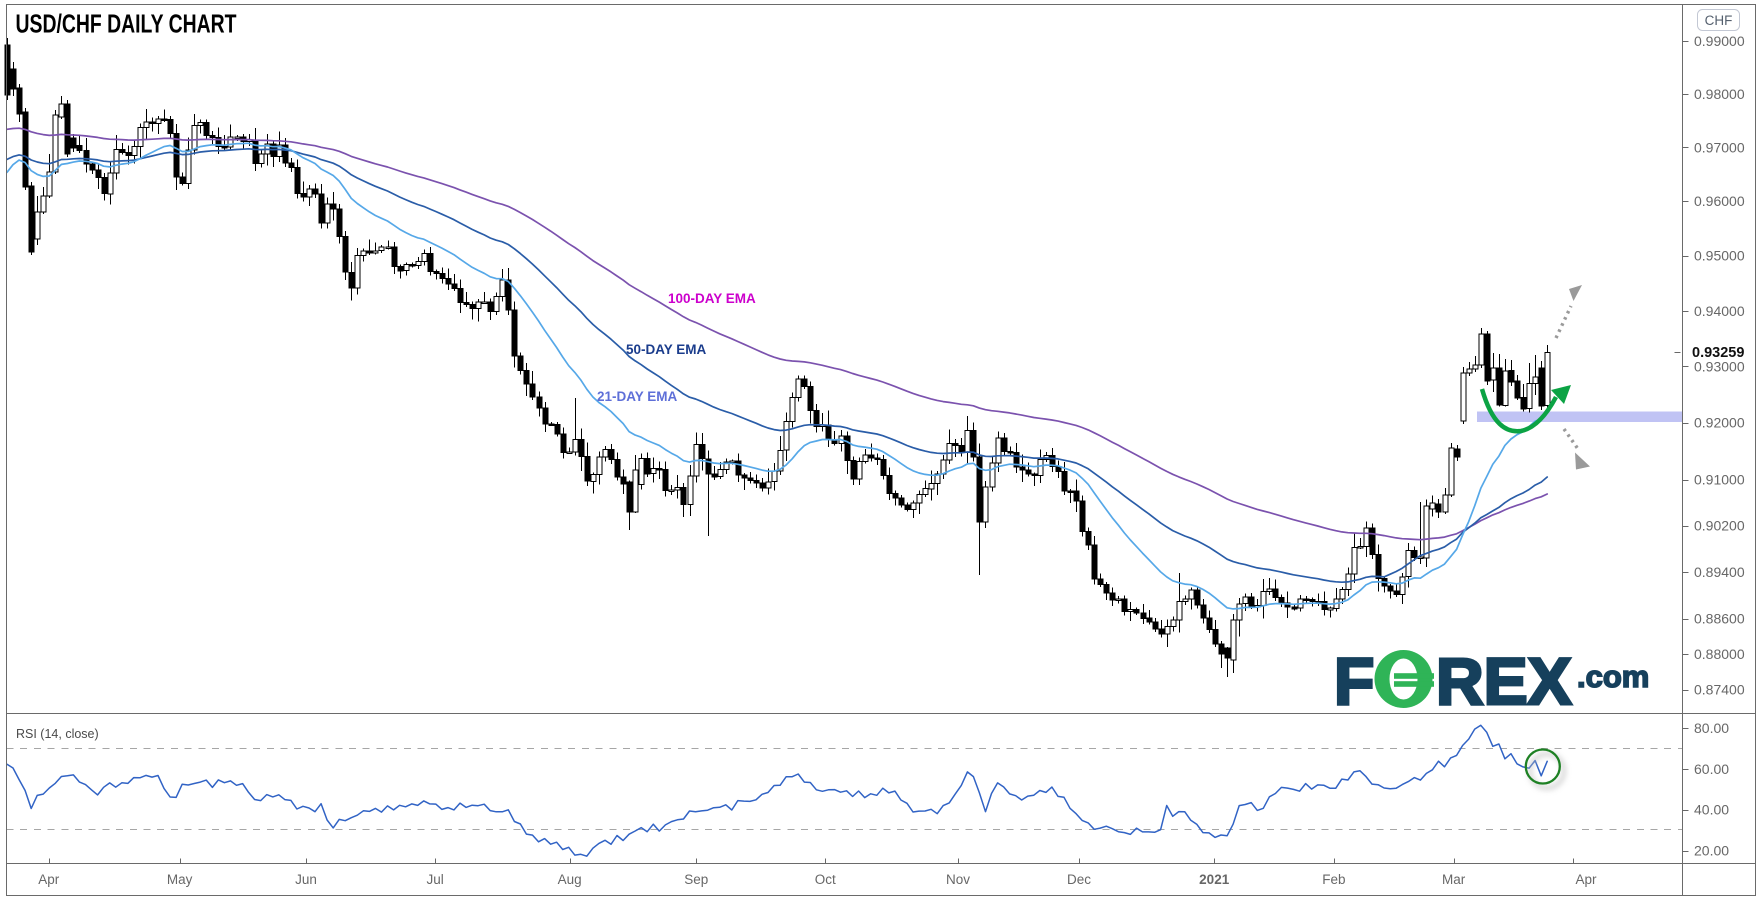  What do you see at coordinates (1711, 851) in the screenshot?
I see `svg-text: 20.00` at bounding box center [1711, 851].